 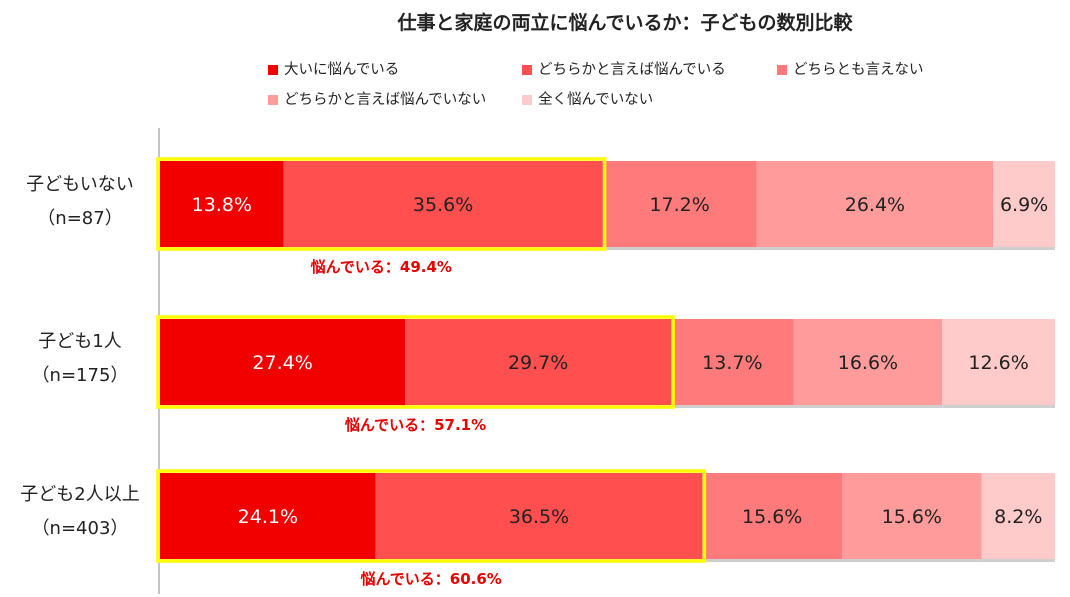 I want to click on legend-item-neutral: どちらとも言えない, so click(x=850, y=70).